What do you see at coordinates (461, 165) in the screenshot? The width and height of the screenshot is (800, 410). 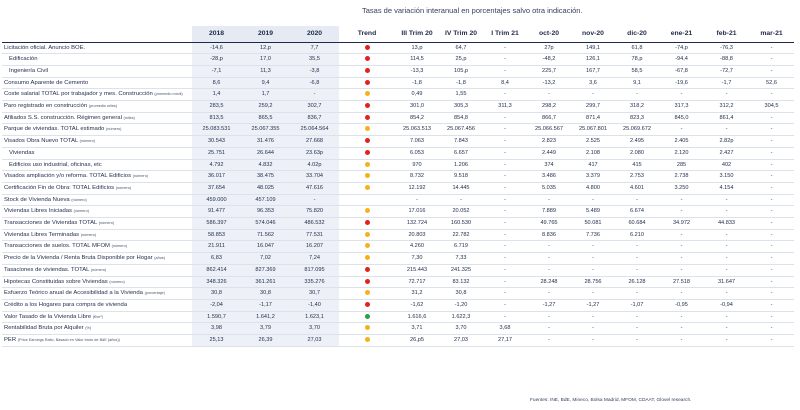 I see `value-cell: 1.206` at bounding box center [461, 165].